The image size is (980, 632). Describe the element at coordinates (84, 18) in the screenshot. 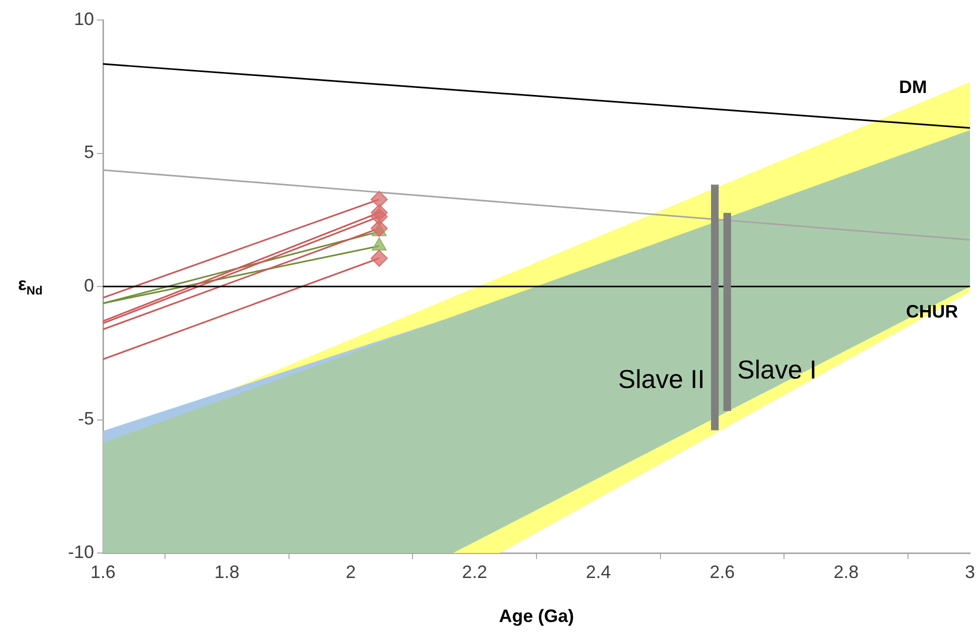

I see `y-tick-label: 10` at that location.